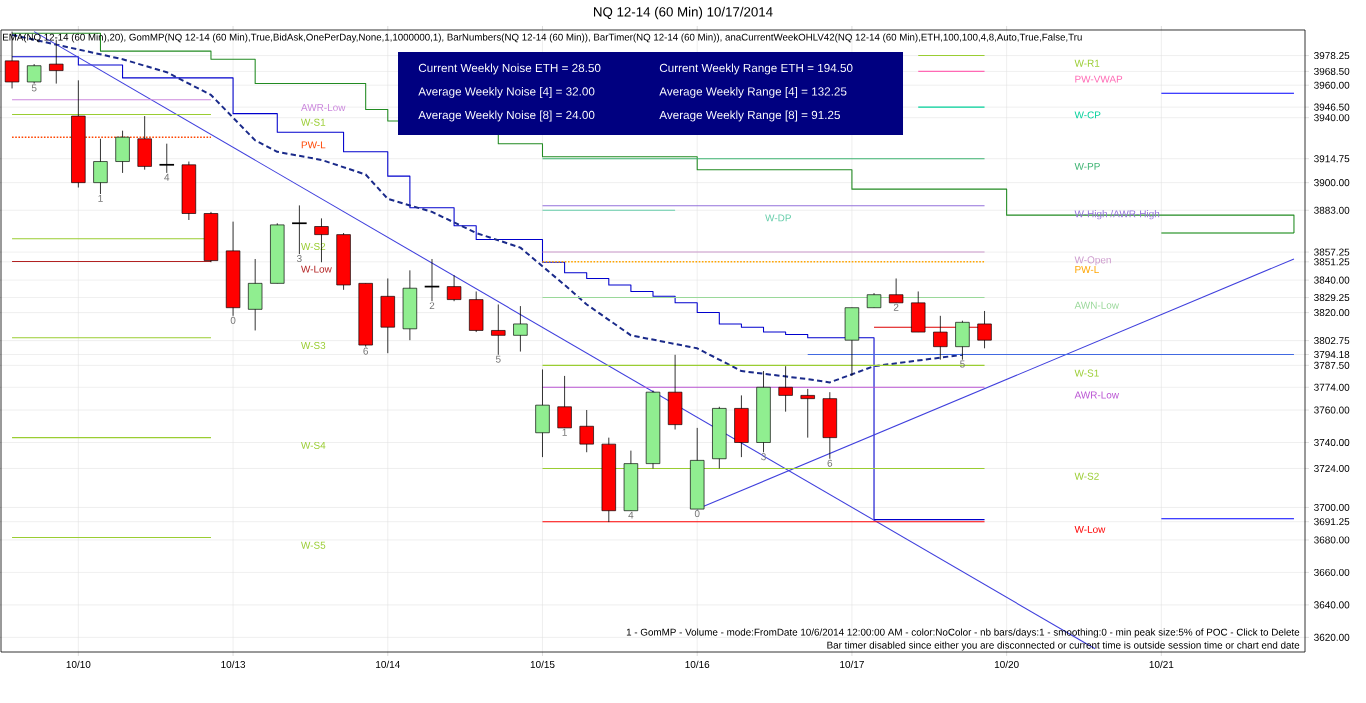 Image resolution: width=1366 pixels, height=703 pixels. I want to click on y-tick-label: 3794.18, so click(1332, 354).